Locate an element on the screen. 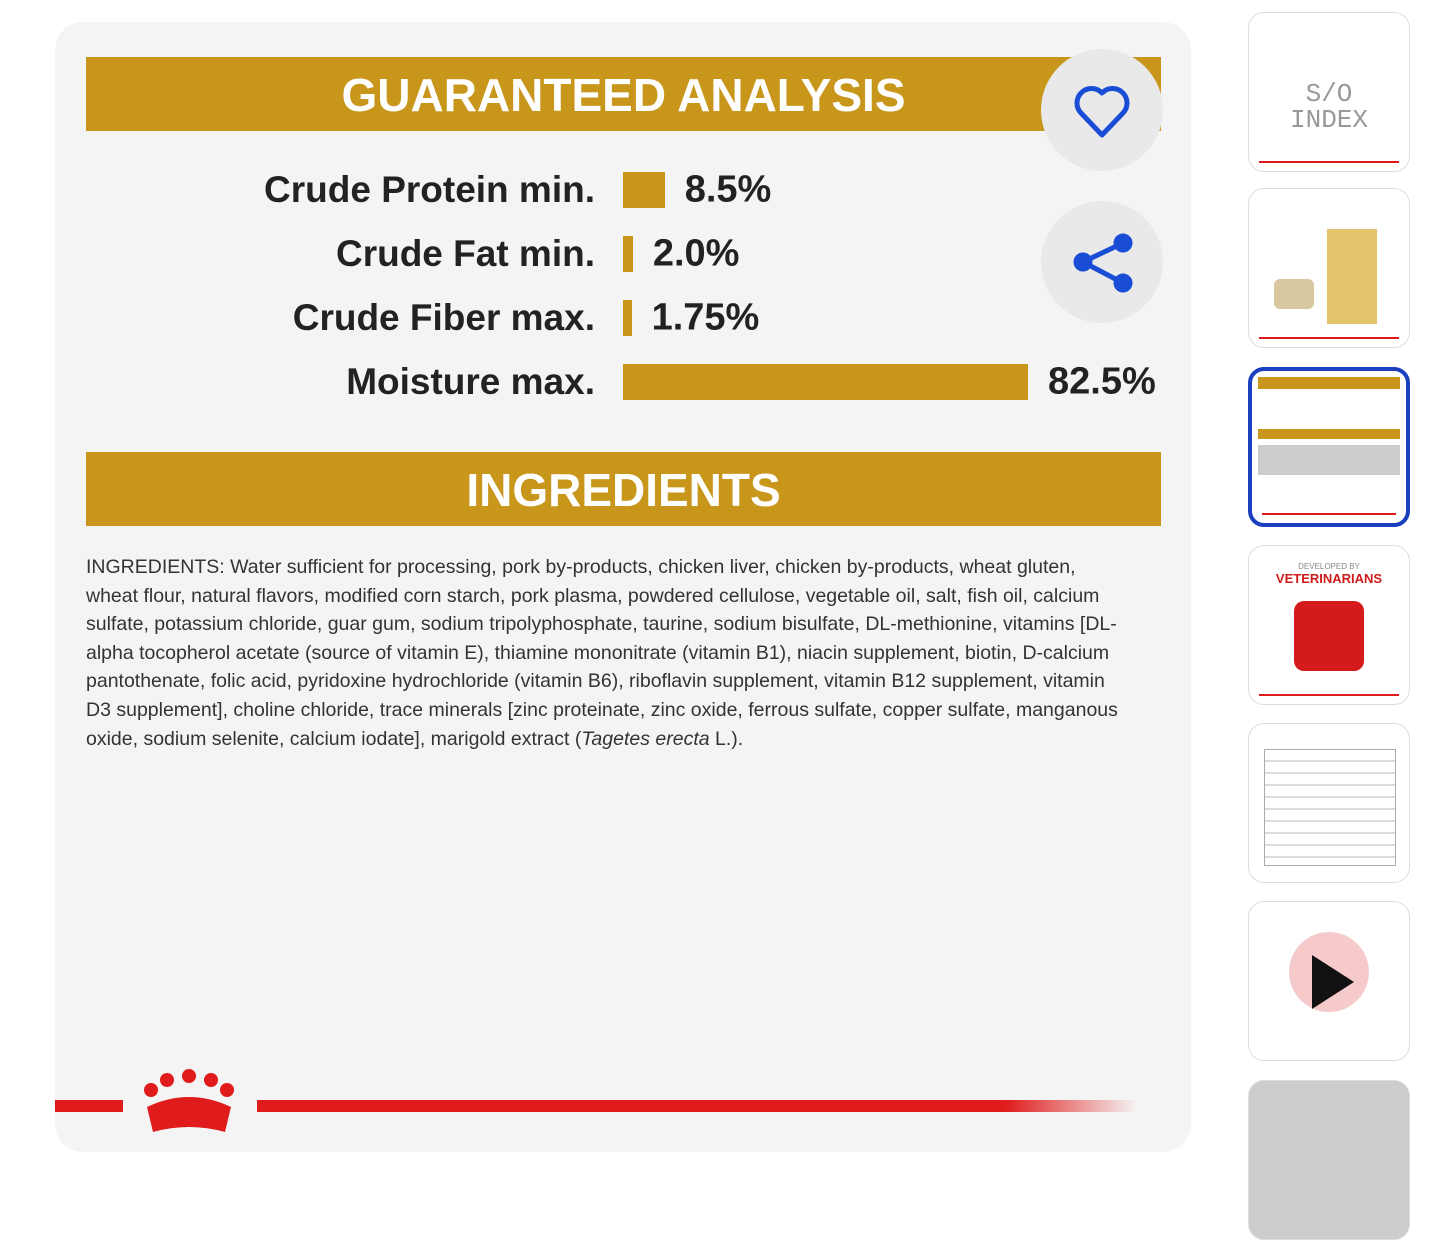 This screenshot has height=1240, width=1440. thumbnail: DEVELOPED BY VETERINARIANS is located at coordinates (1329, 625).